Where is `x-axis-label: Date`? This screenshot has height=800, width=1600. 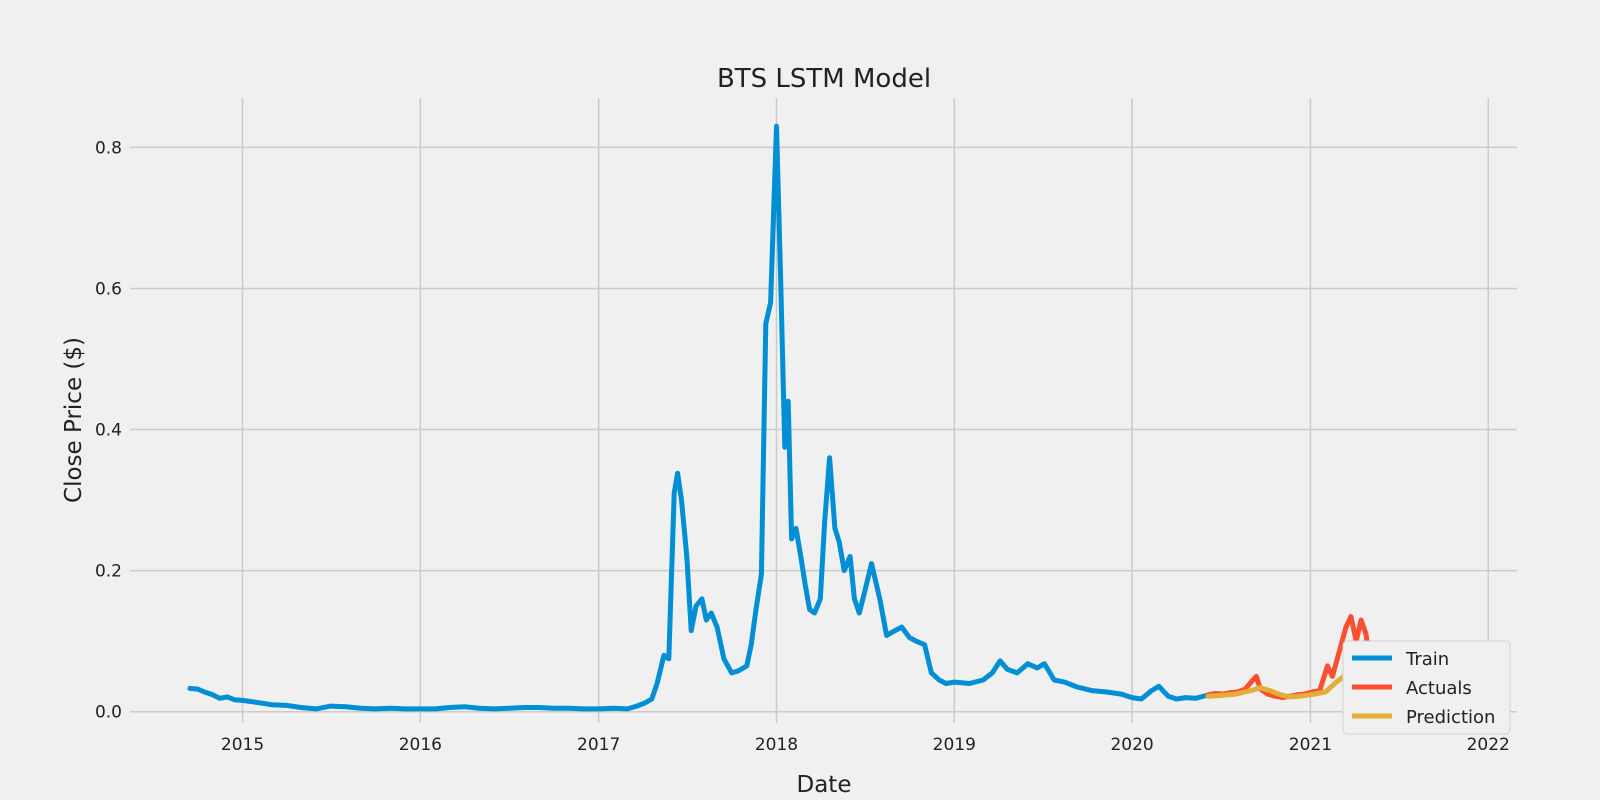 x-axis-label: Date is located at coordinates (824, 785).